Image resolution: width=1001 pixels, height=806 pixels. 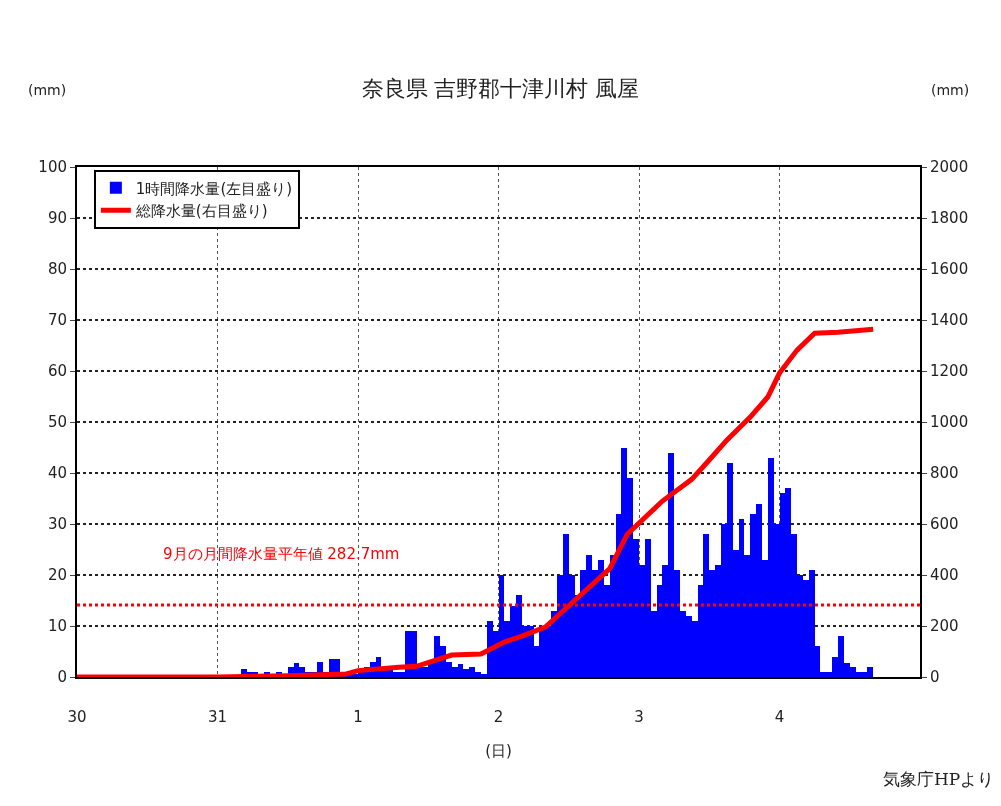 I want to click on x-tick-label: 31, so click(x=217, y=717).